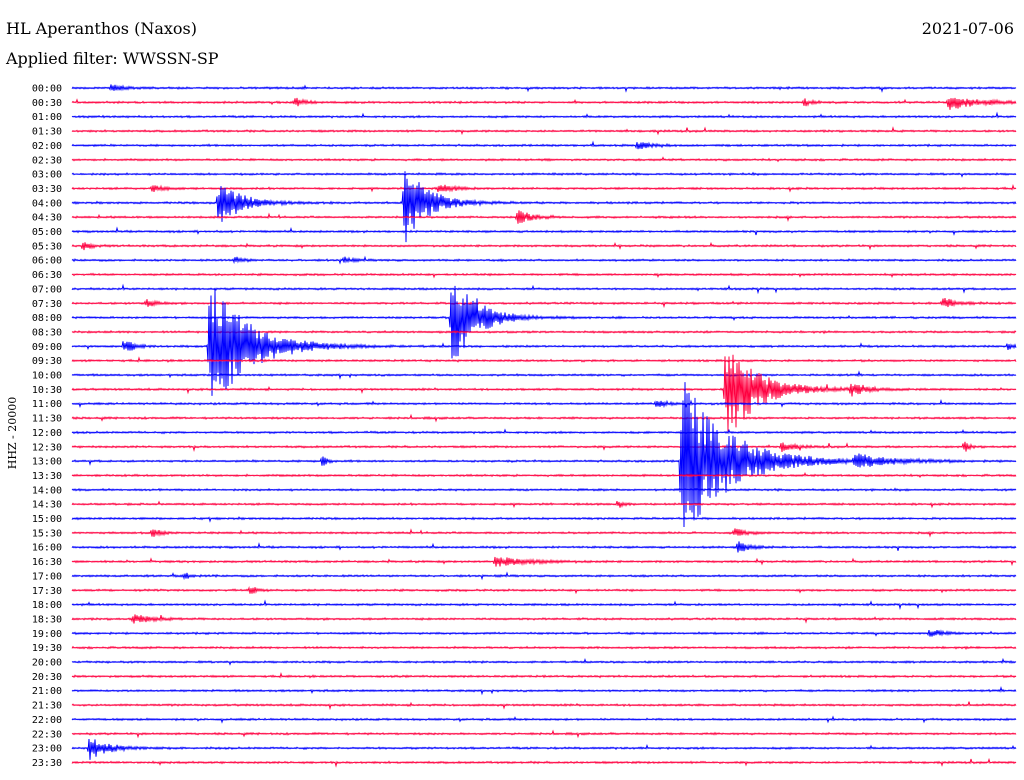  I want to click on row-time-label: 07:30, so click(47, 304).